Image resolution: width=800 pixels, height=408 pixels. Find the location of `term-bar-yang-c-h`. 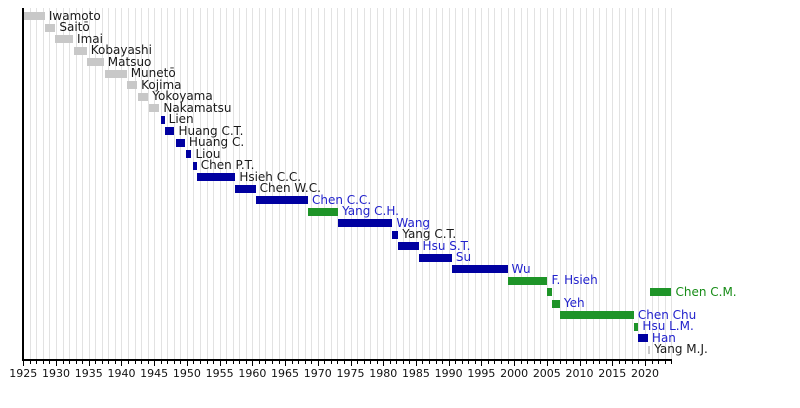

term-bar-yang-c-h is located at coordinates (323, 211).